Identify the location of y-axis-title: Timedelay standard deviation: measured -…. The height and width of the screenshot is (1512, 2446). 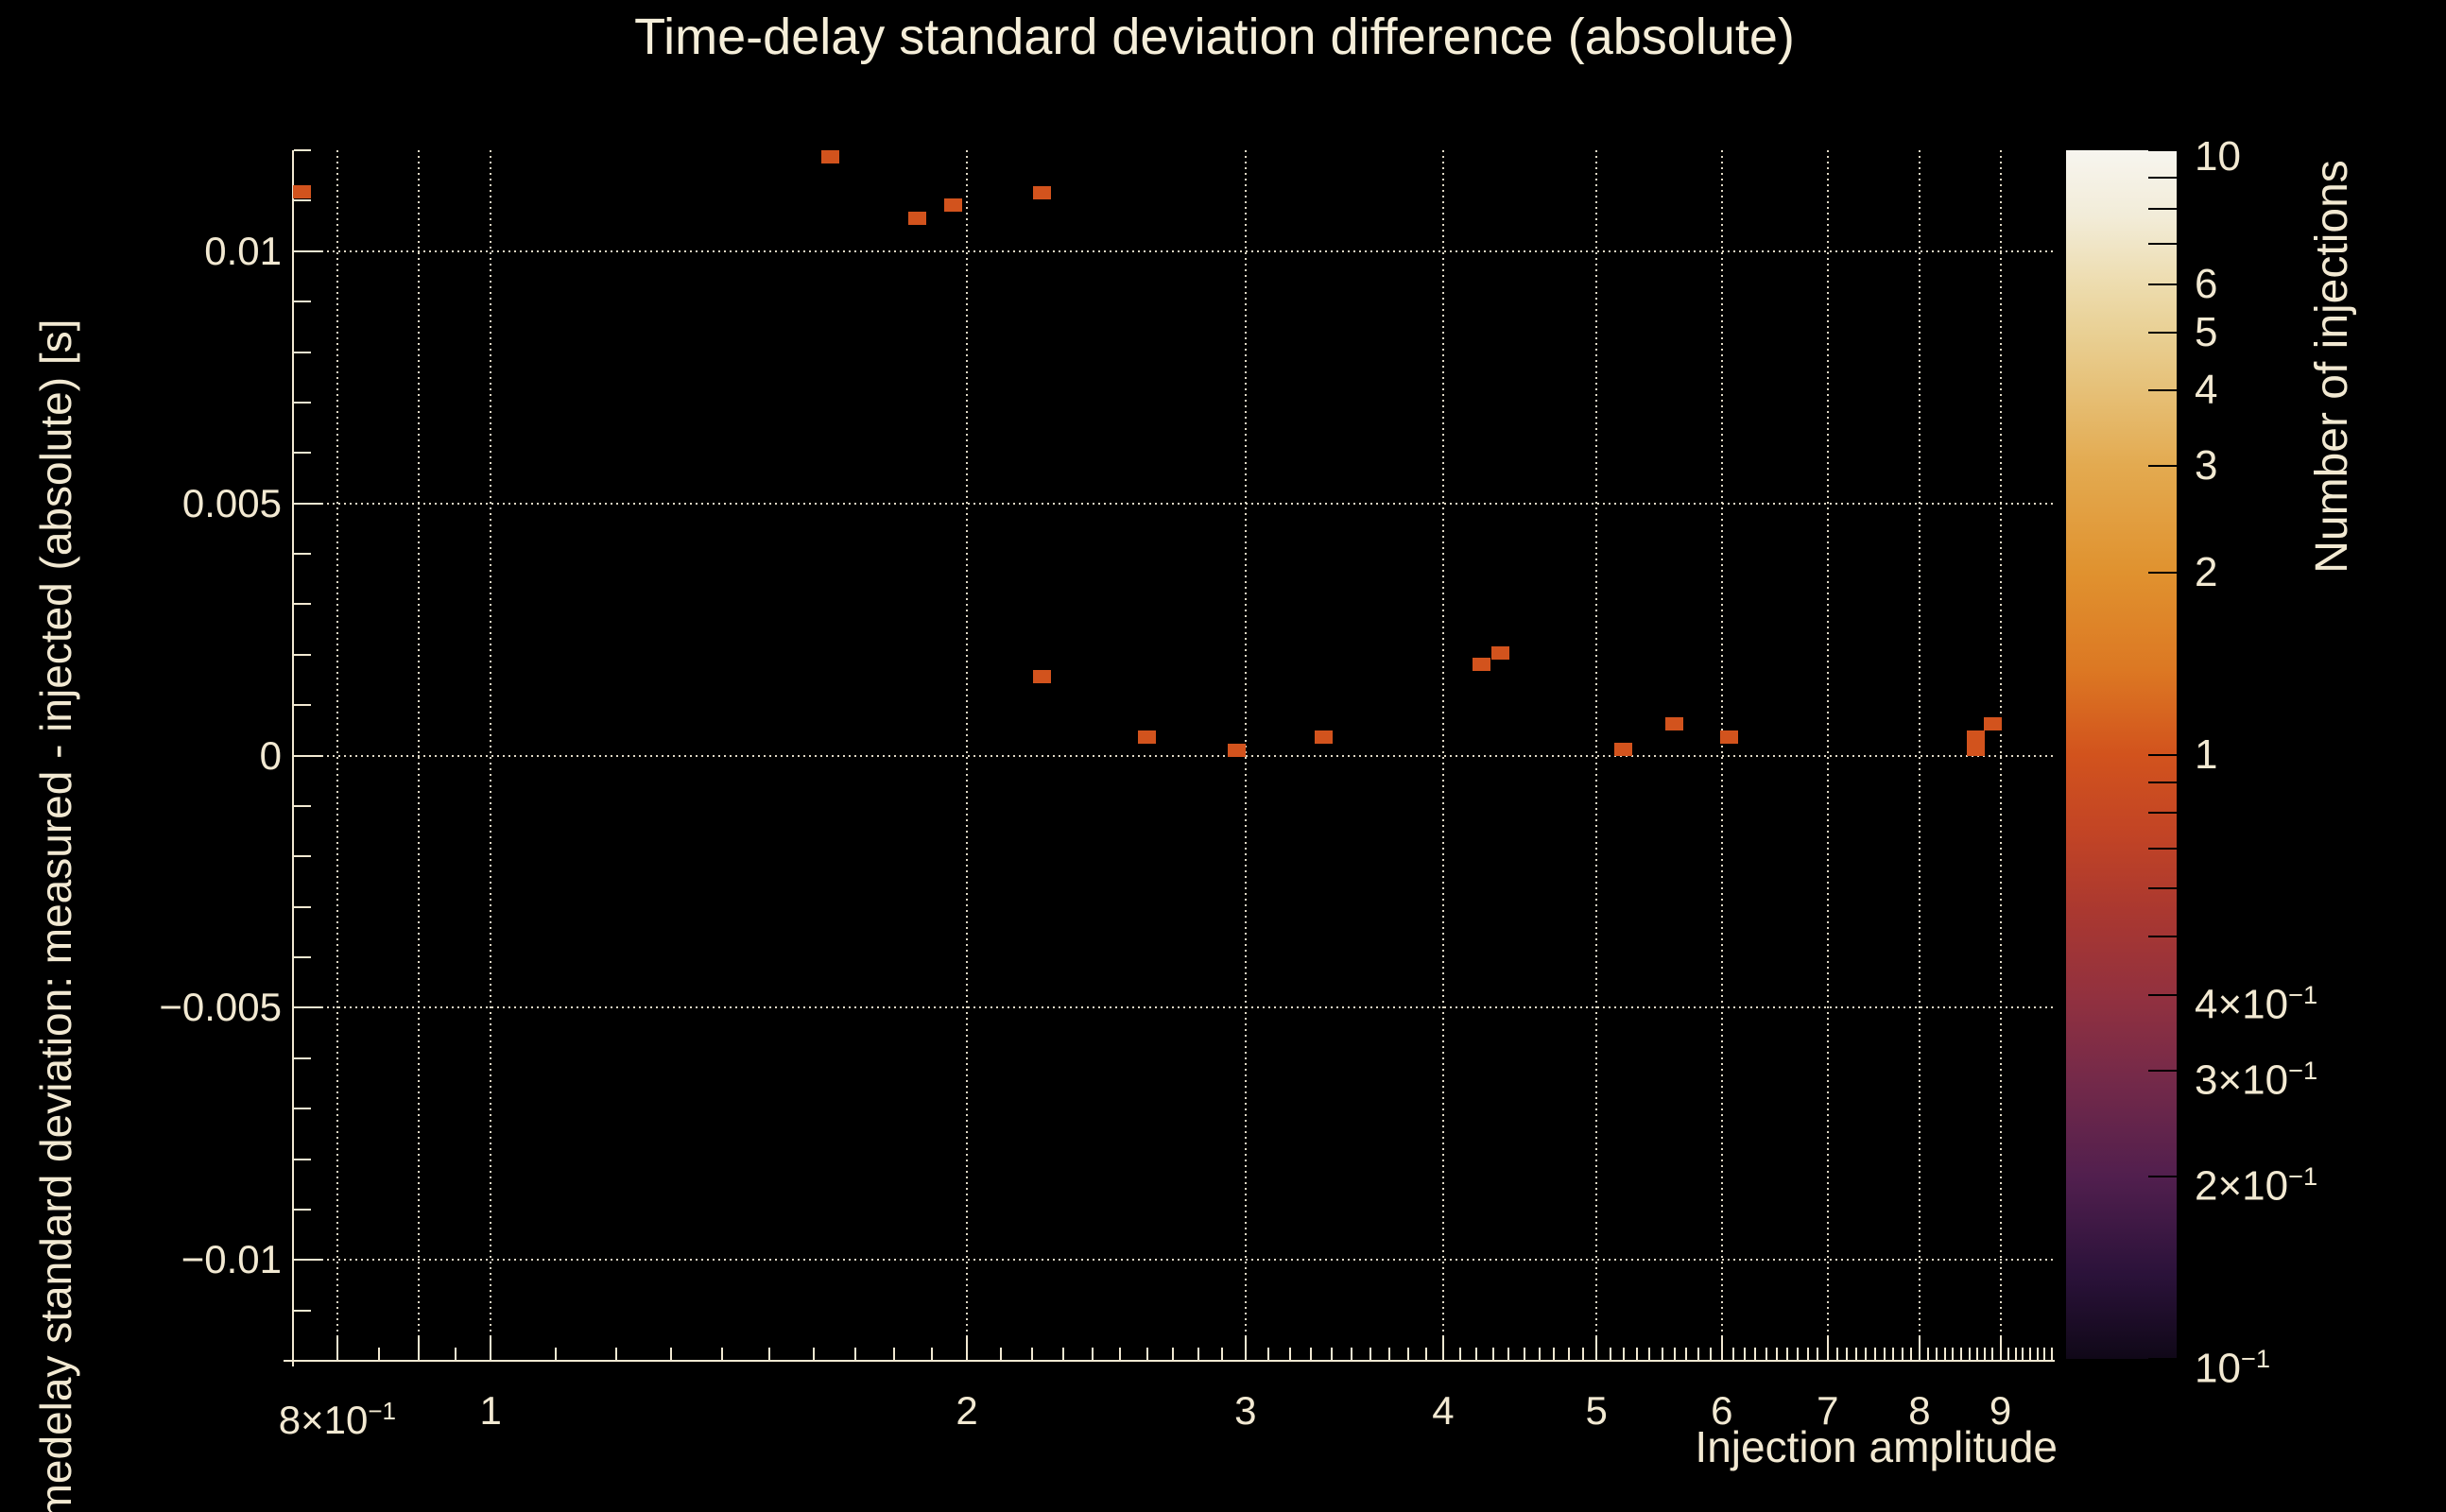
(55, 915).